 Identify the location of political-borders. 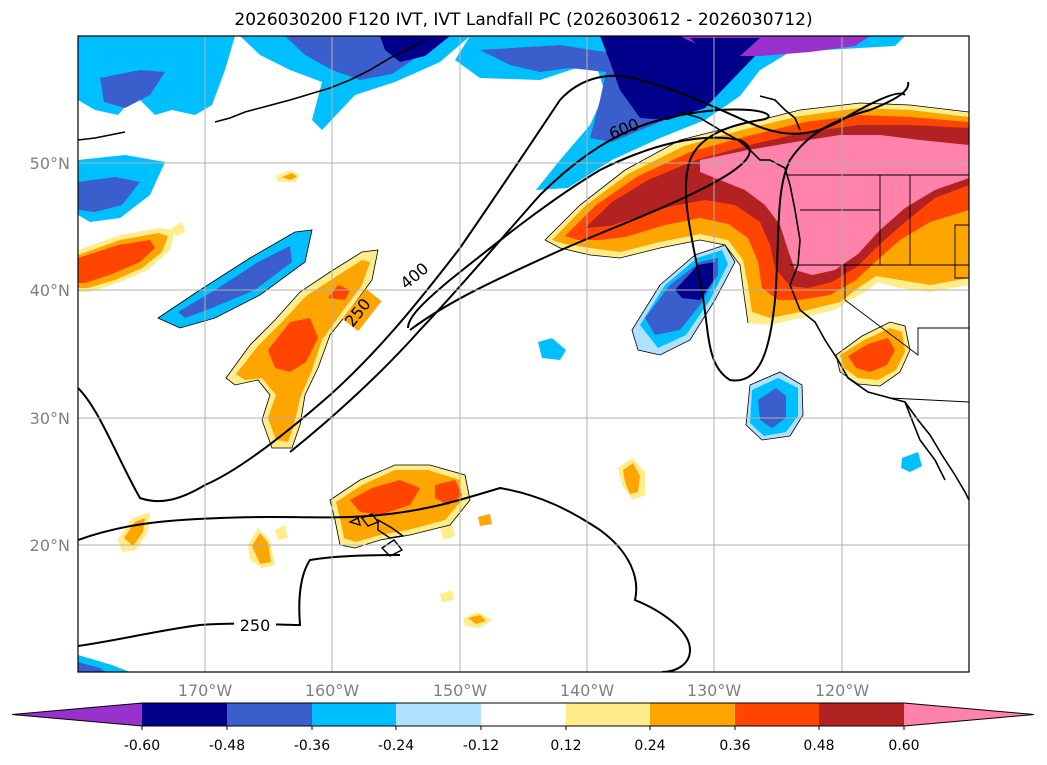
(878, 288).